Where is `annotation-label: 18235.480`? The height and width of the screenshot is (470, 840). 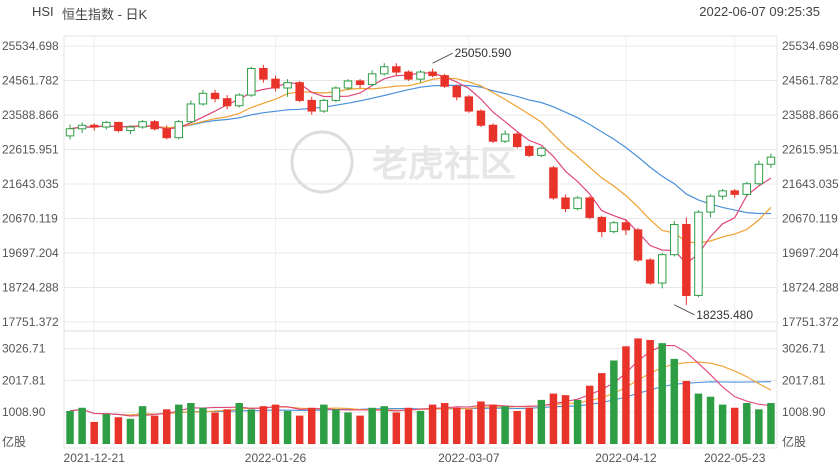
annotation-label: 18235.480 is located at coordinates (724, 315).